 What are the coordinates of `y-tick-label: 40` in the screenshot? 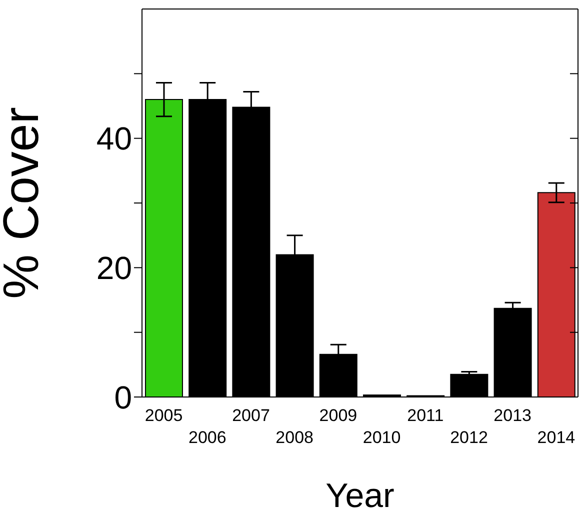 It's located at (114, 138).